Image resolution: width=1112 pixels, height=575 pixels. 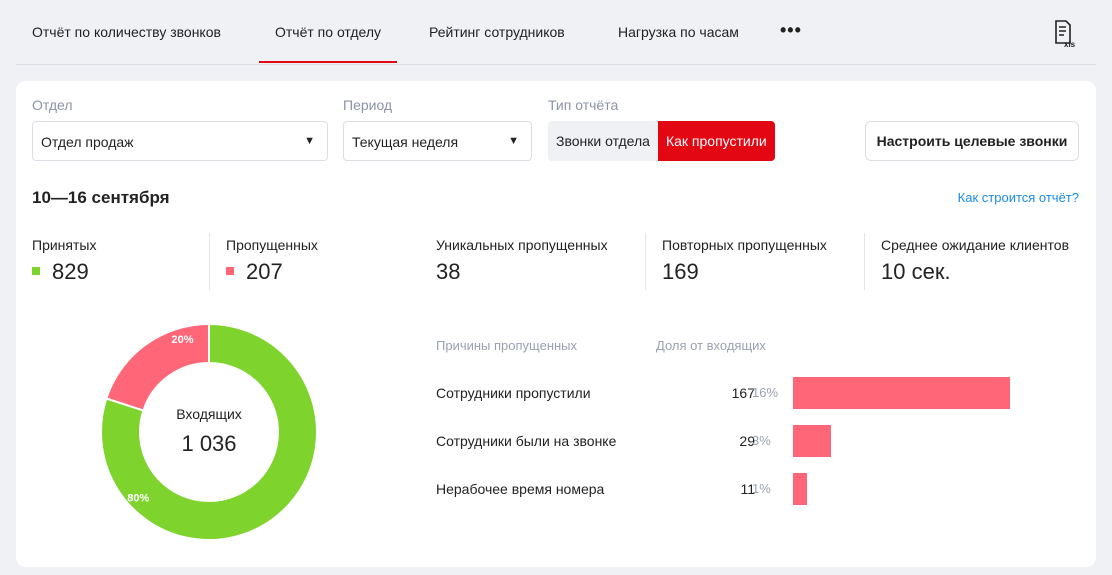 What do you see at coordinates (180, 141) in the screenshot?
I see `department-select: Отдел продаж ▼` at bounding box center [180, 141].